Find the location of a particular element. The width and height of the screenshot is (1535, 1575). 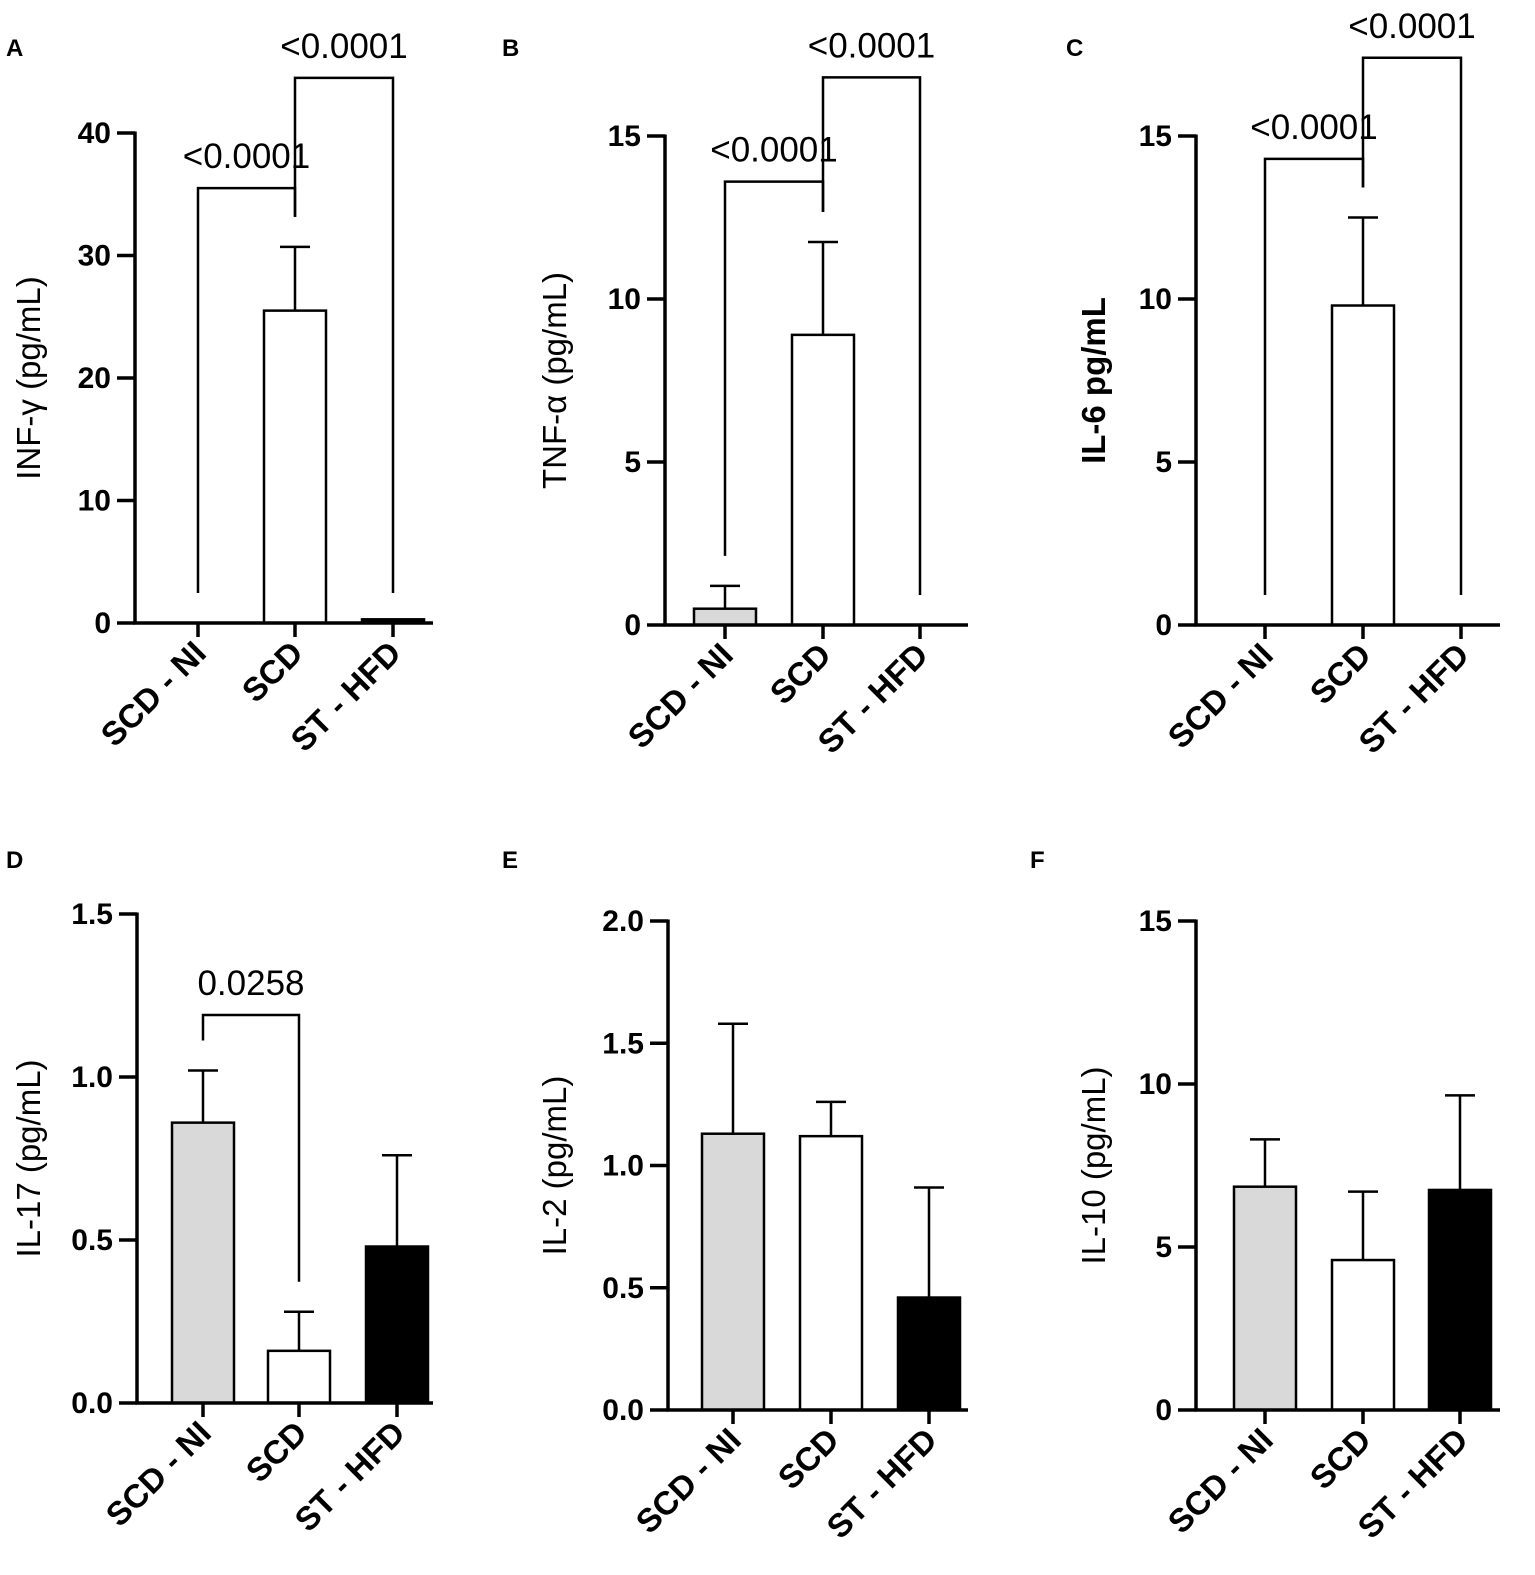

y-axis-title: INF-γ (pg/mL) is located at coordinates (28, 378).